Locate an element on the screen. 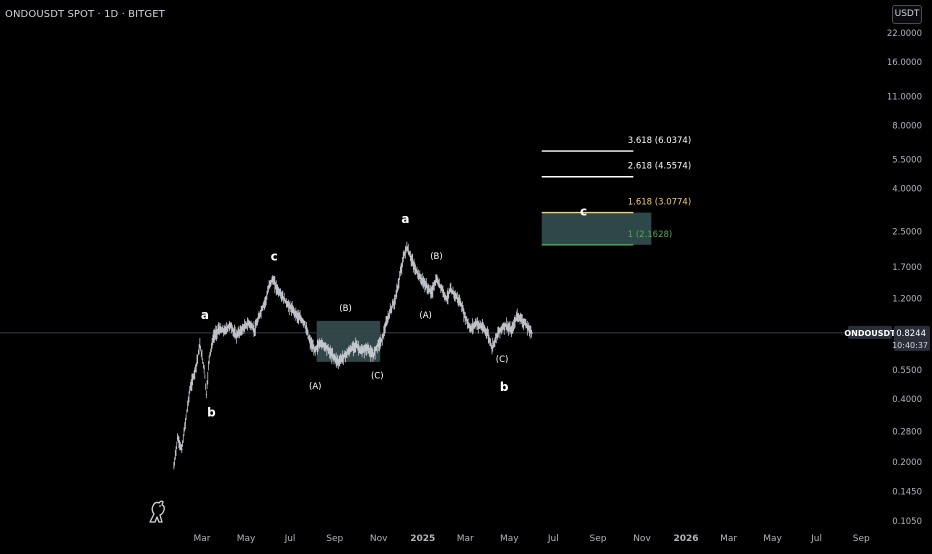  wave-label: (B) is located at coordinates (345, 309).